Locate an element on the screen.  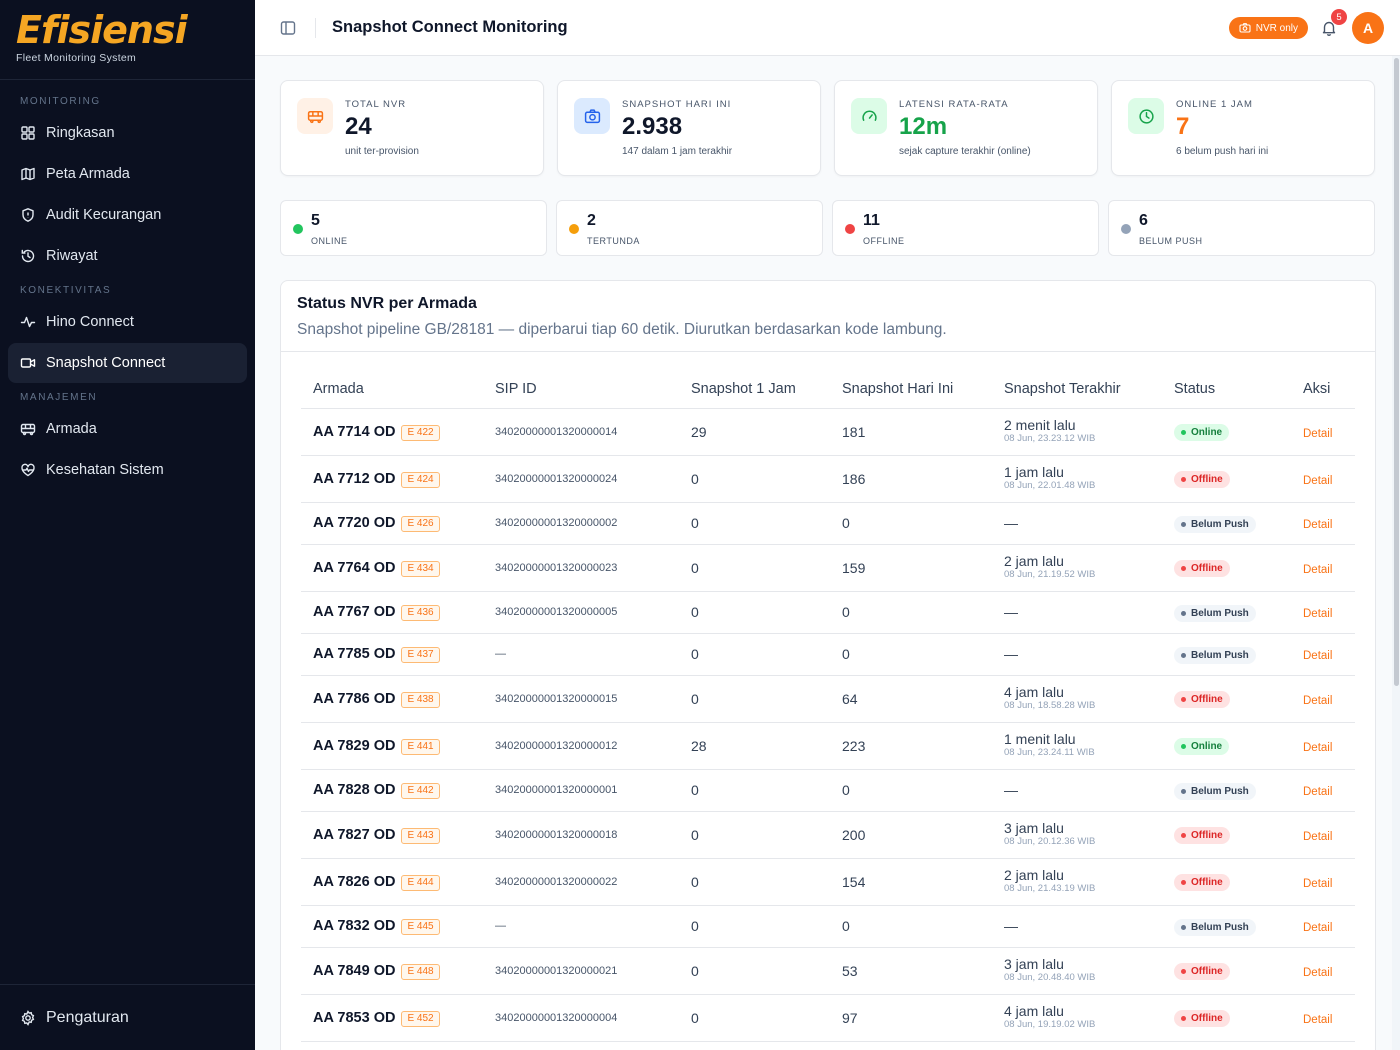
cell-sip-id: 34020000001320000021 is located at coordinates (581, 971).